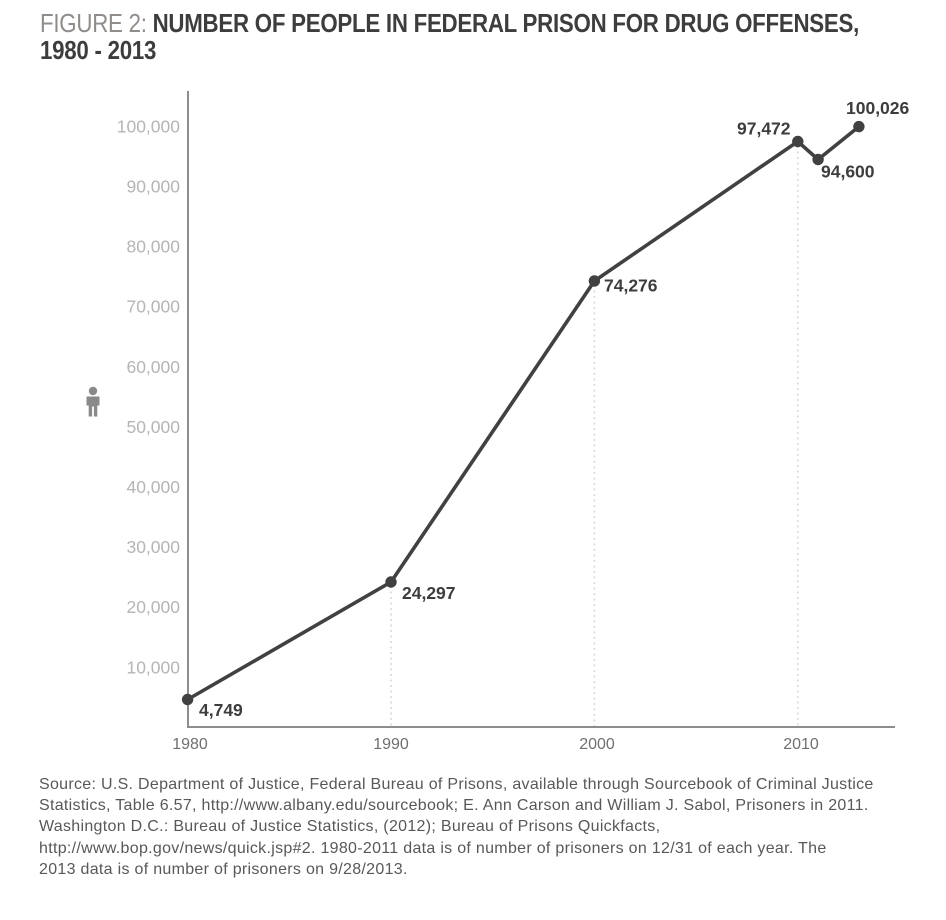  Describe the element at coordinates (153, 607) in the screenshot. I see `svg-text: 20,000` at that location.